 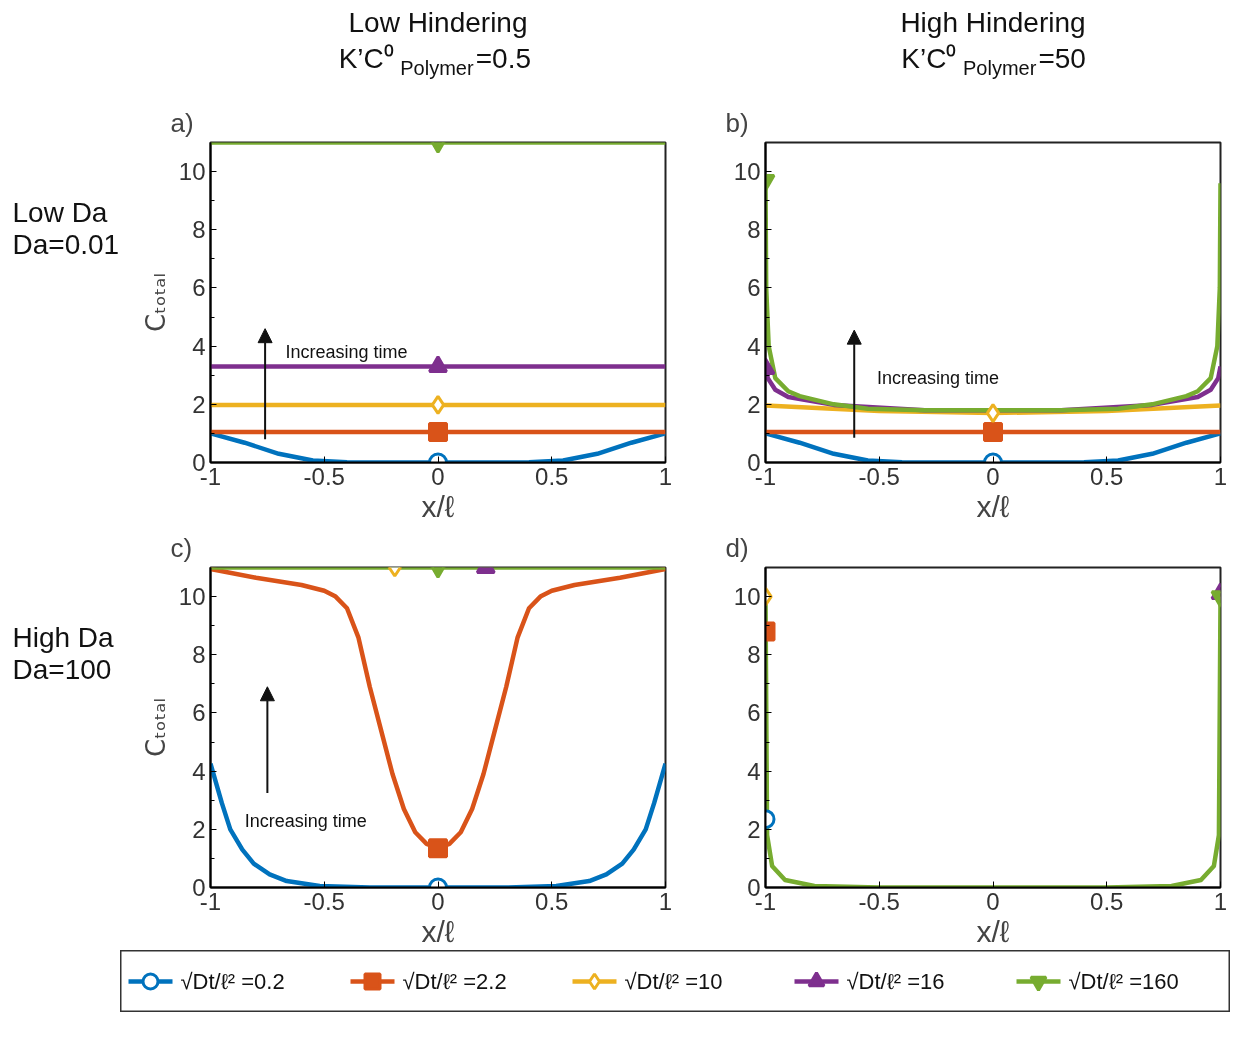 I want to click on legend-label: √Dt/ℓ² =2.2, so click(x=454, y=981).